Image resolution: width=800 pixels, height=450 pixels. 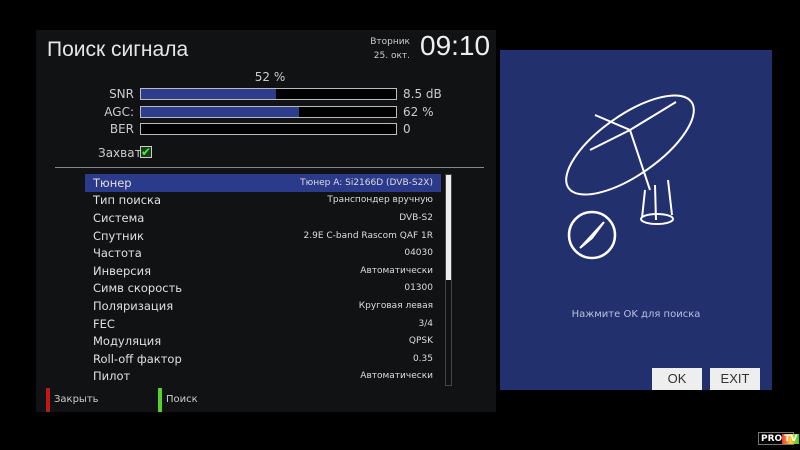 I want to click on list-item: Модуляция QPSK, so click(x=263, y=341).